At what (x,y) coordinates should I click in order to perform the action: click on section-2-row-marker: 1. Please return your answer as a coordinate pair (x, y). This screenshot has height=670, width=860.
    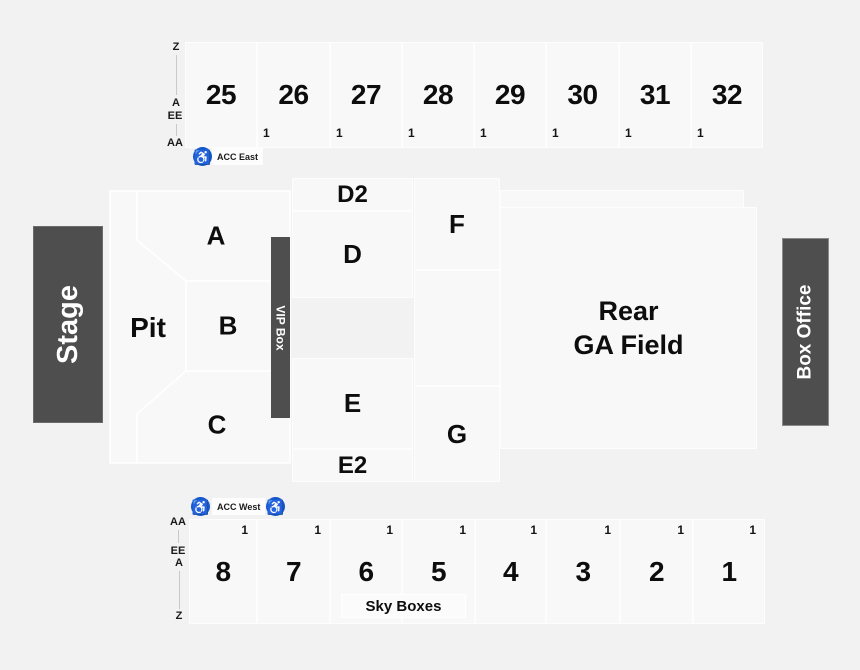
    Looking at the image, I should click on (680, 530).